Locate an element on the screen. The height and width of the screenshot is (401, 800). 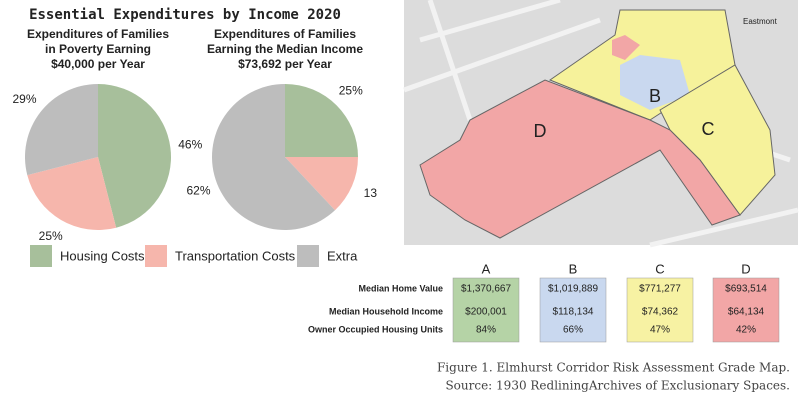
table-cell: $118,134 is located at coordinates (573, 312).